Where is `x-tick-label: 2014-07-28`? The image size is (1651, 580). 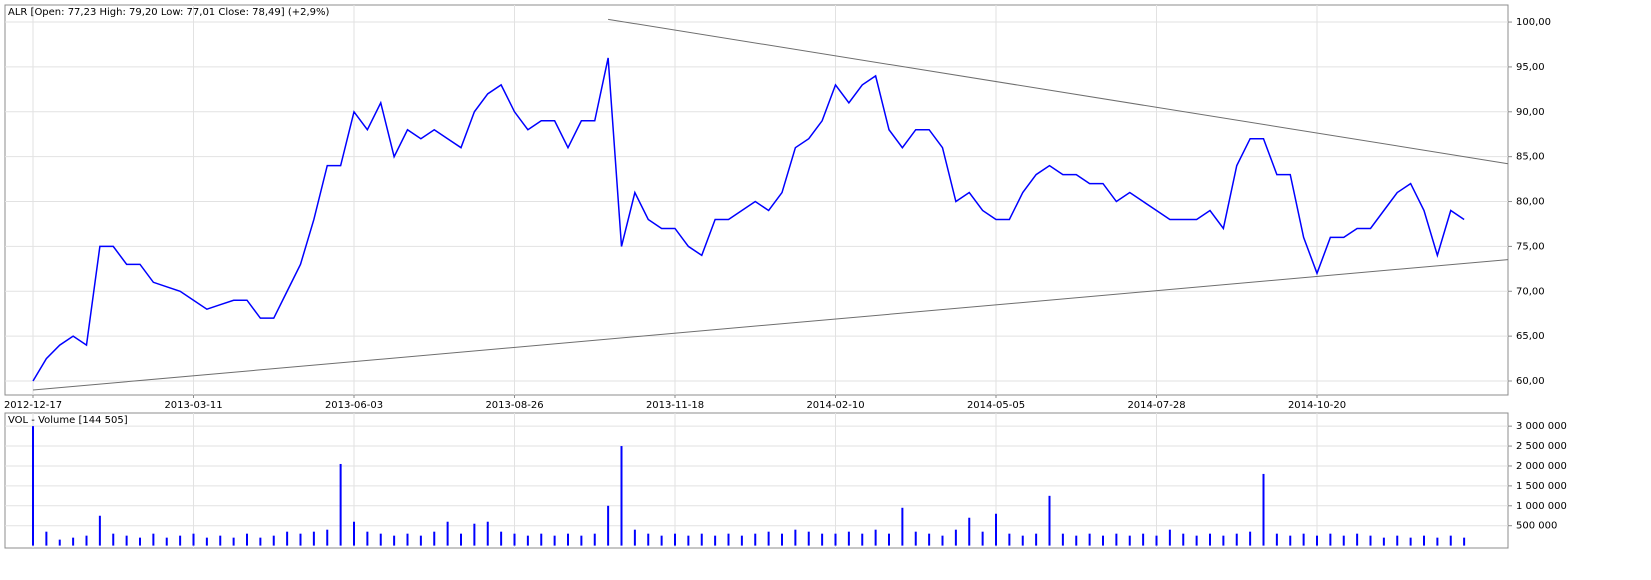
x-tick-label: 2014-07-28 is located at coordinates (1156, 405).